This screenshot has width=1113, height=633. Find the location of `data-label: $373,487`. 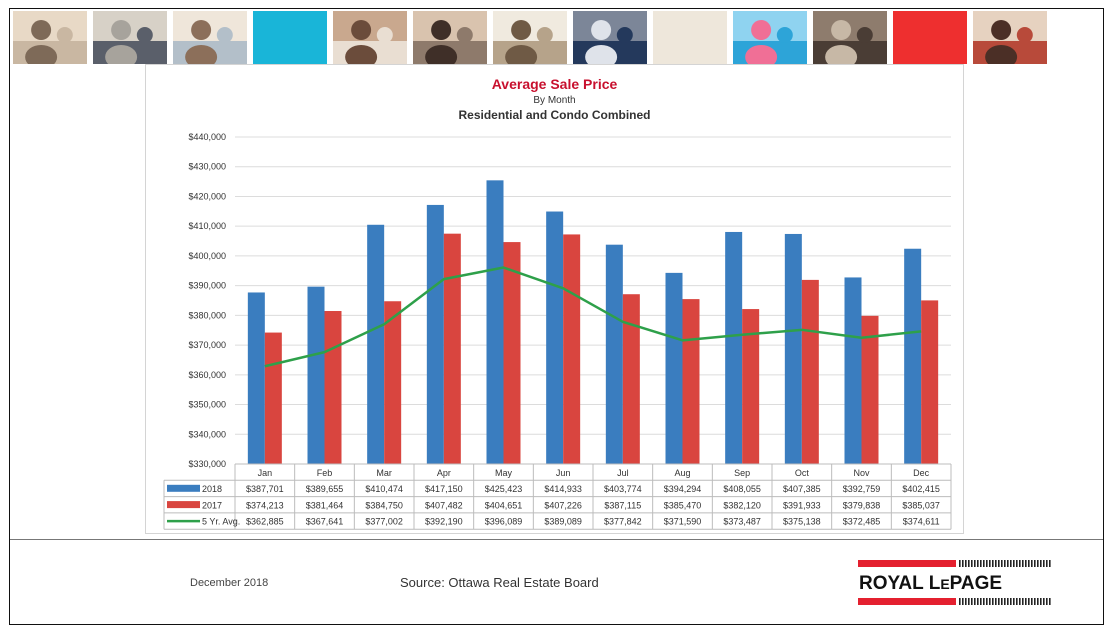

data-label: $373,487 is located at coordinates (742, 522).